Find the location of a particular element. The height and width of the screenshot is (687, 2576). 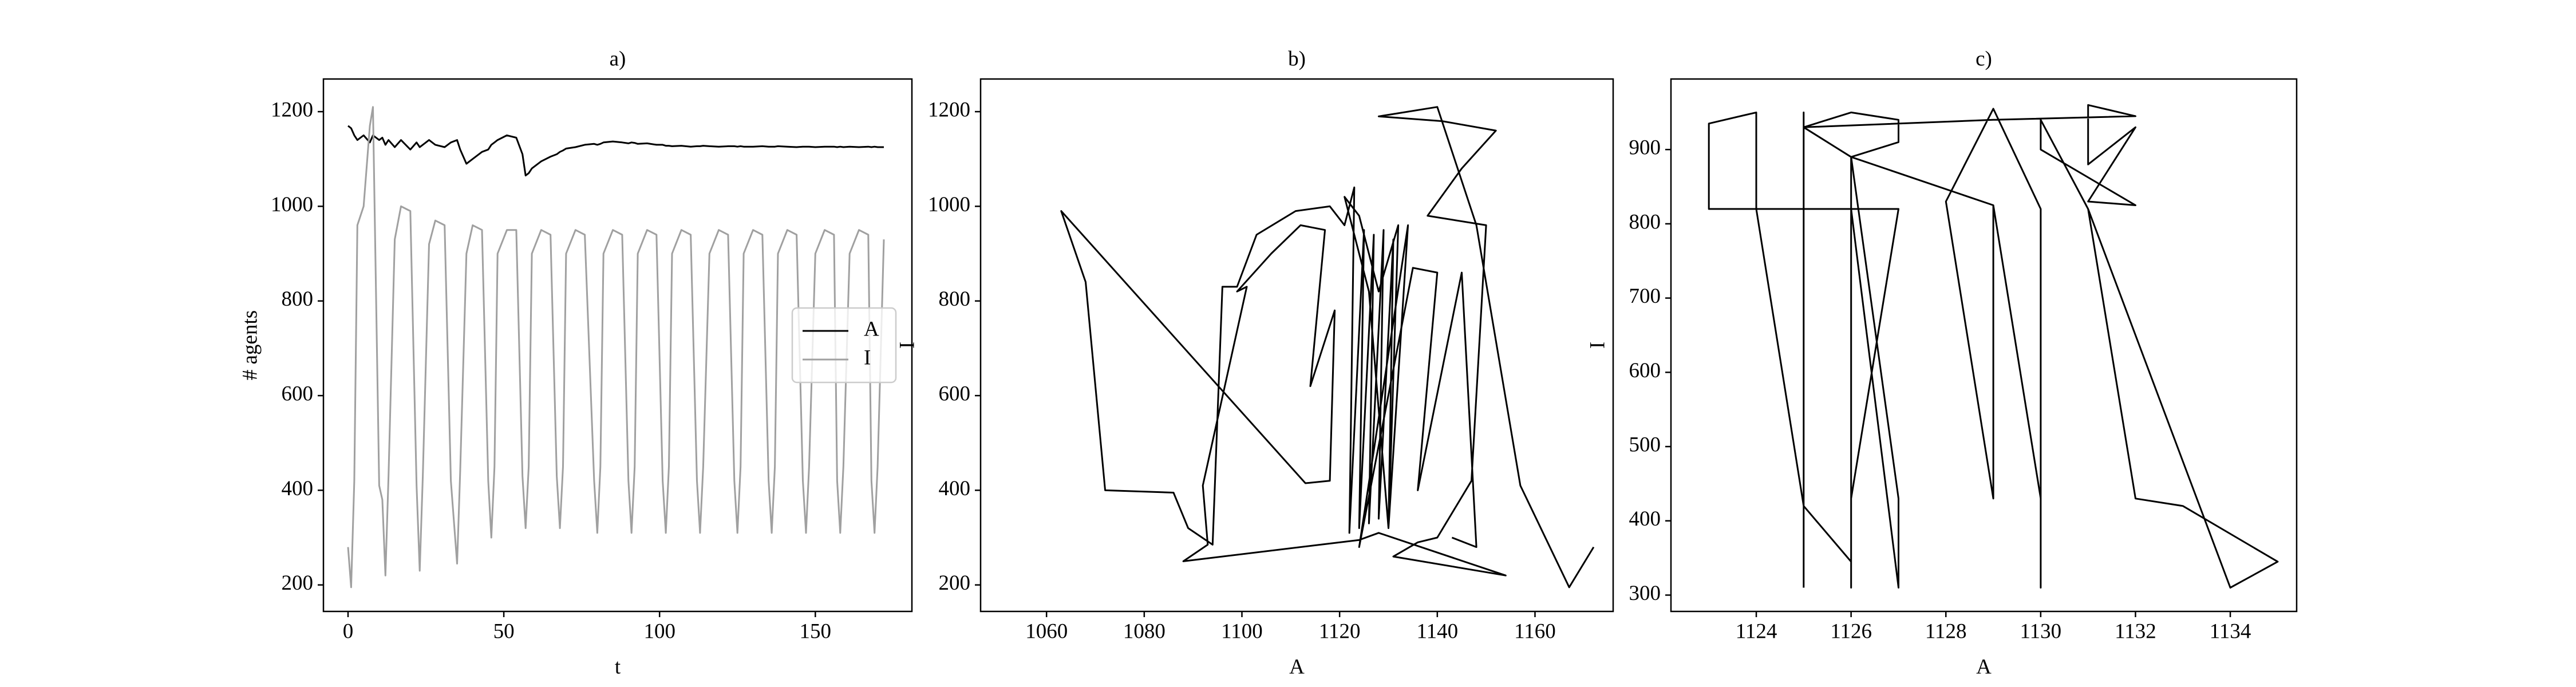

x-tick-label: 150 is located at coordinates (816, 631).